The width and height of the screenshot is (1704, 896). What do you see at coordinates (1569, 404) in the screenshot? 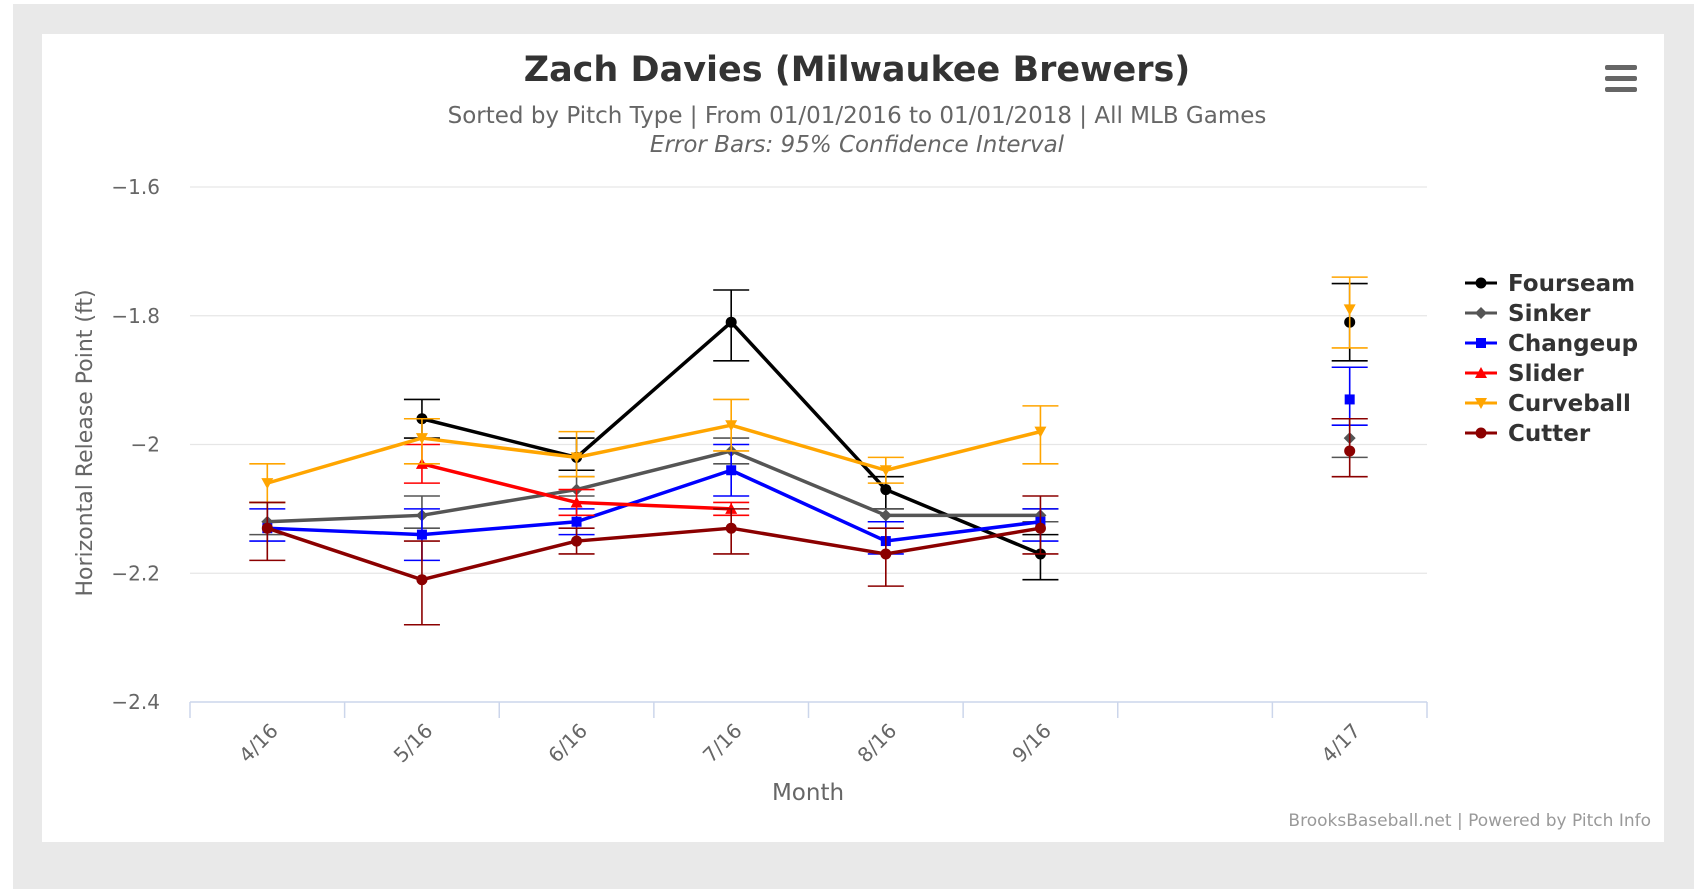
I see `legend-label: Curveball` at bounding box center [1569, 404].